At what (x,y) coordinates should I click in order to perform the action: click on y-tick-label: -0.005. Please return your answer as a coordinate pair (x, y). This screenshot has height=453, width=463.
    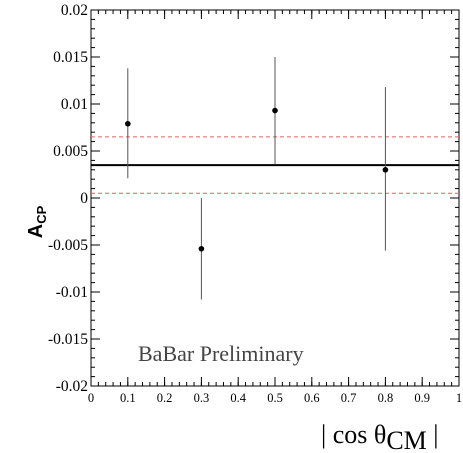
    Looking at the image, I should click on (68, 245).